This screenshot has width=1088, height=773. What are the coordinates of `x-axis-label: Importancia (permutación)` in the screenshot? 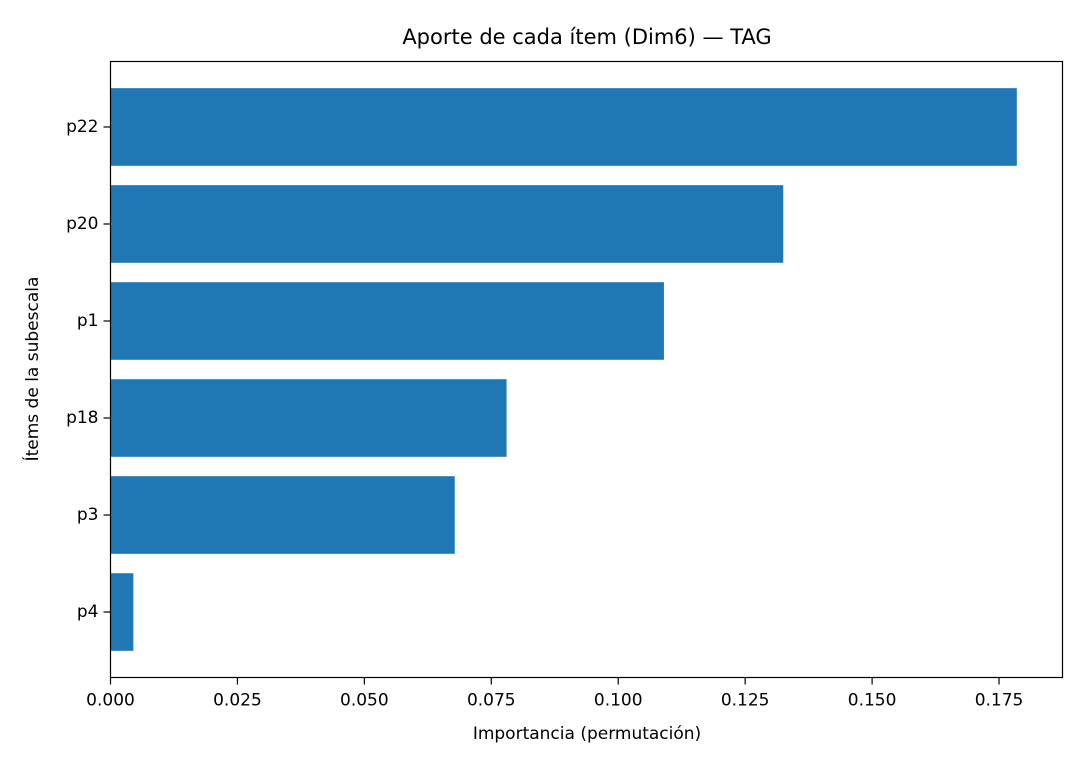 It's located at (587, 734).